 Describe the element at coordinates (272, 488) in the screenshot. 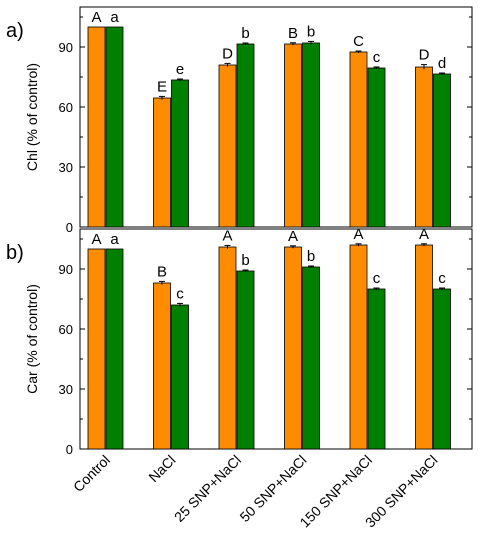

I see `category-label: 50 SNP+NaCl` at that location.